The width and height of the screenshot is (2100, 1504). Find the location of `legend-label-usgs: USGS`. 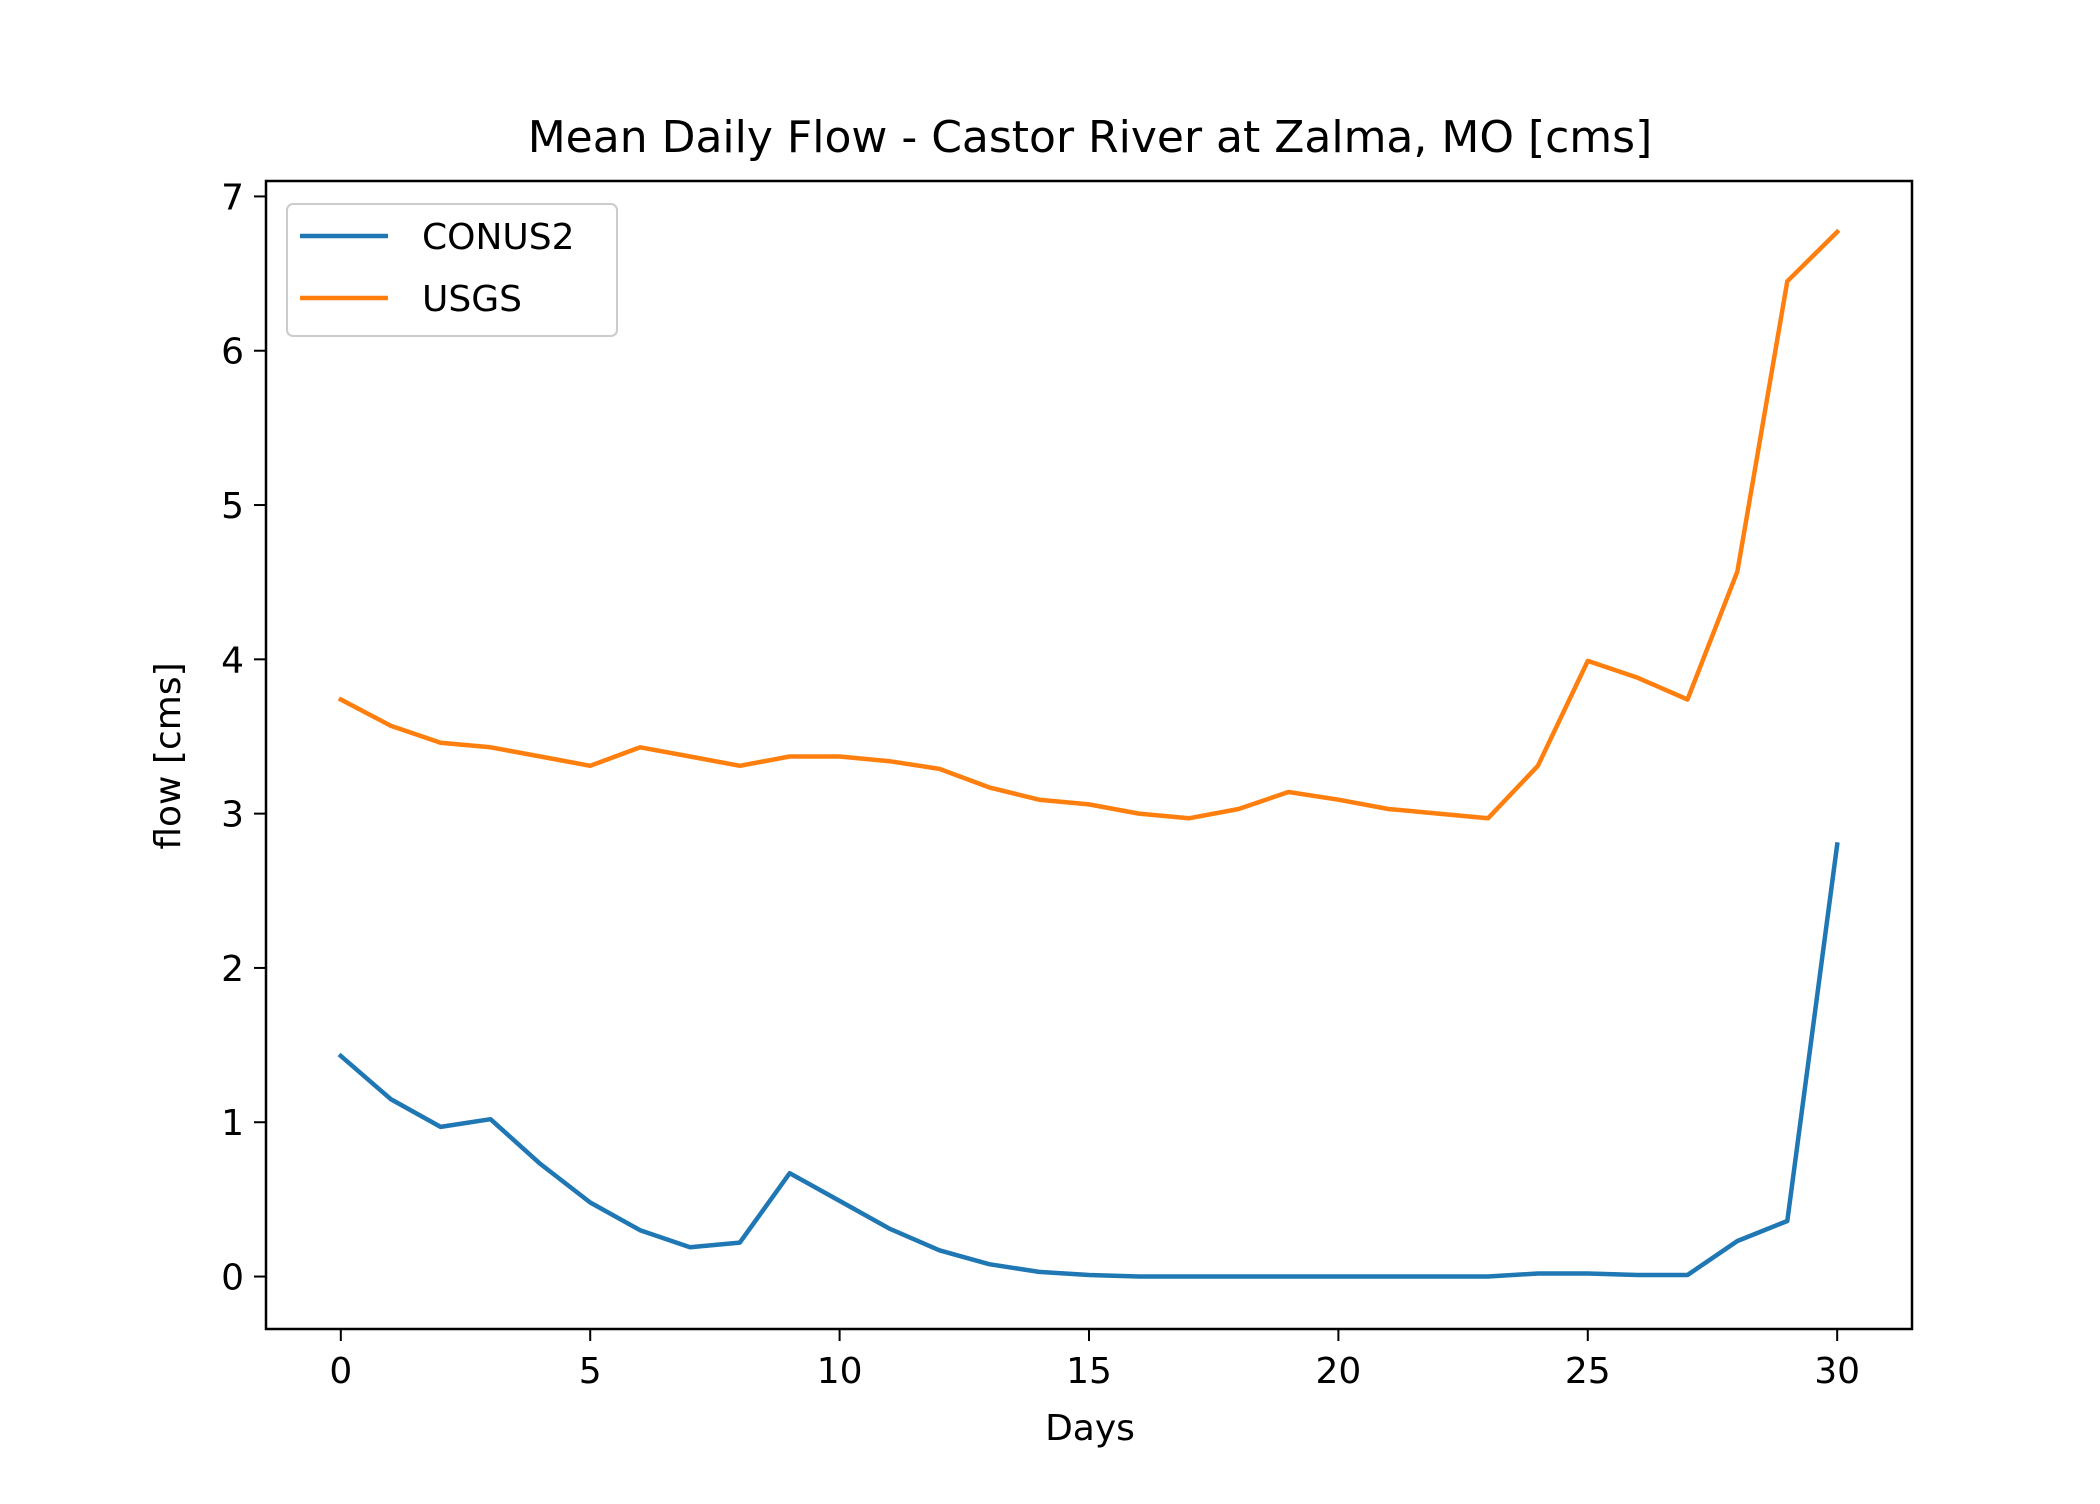

legend-label-usgs: USGS is located at coordinates (472, 299).